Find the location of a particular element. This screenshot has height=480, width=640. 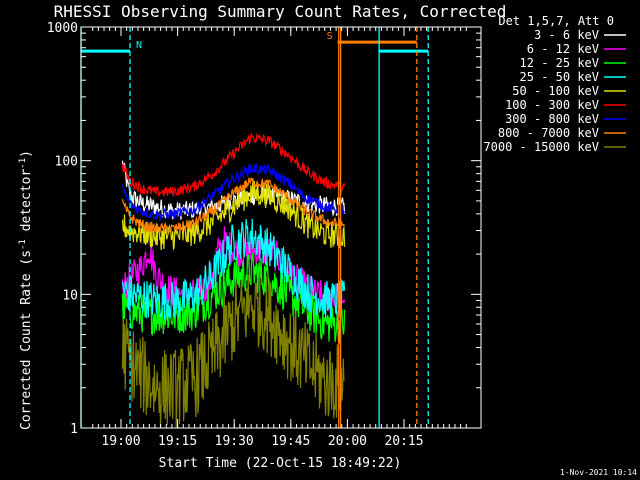

x-tick-label: 19:30 is located at coordinates (234, 441).